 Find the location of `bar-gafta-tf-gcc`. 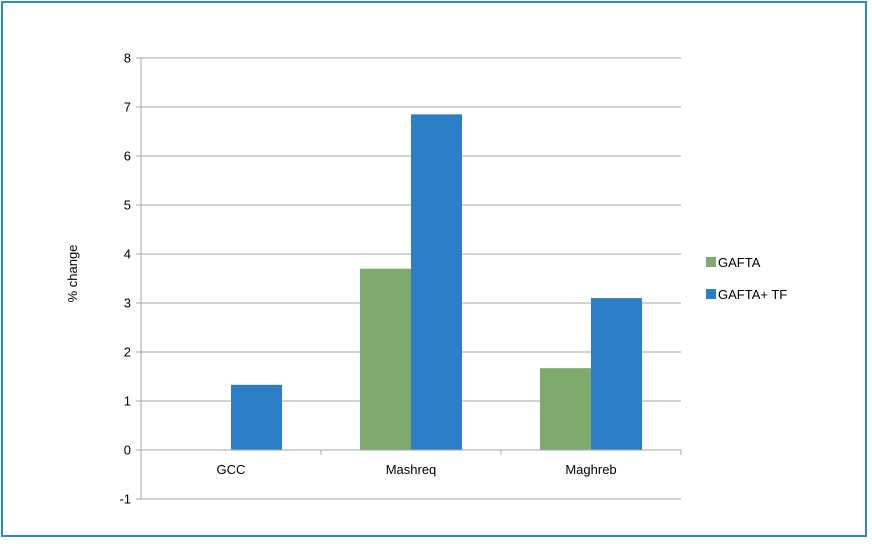

bar-gafta-tf-gcc is located at coordinates (256, 417).